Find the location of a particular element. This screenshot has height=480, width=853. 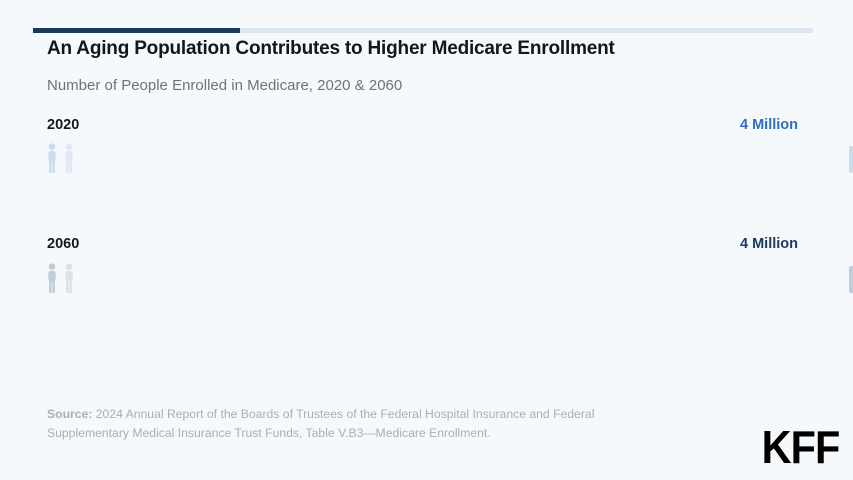

category-label-2020: 2020 is located at coordinates (63, 125).